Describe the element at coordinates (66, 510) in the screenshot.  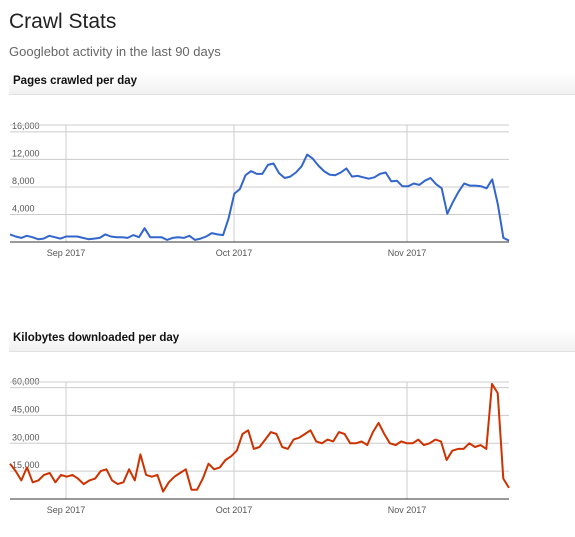
I see `kb-x-tick-label: Sep 2017` at that location.